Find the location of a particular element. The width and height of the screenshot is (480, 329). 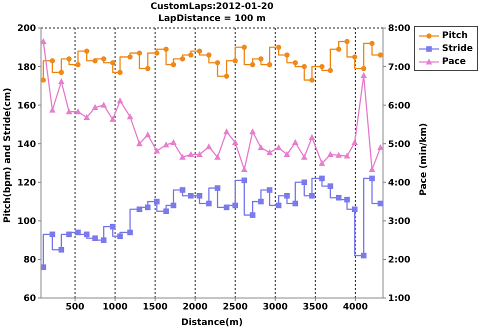

y2-axis-title: Pace (min/km) is located at coordinates (424, 159).